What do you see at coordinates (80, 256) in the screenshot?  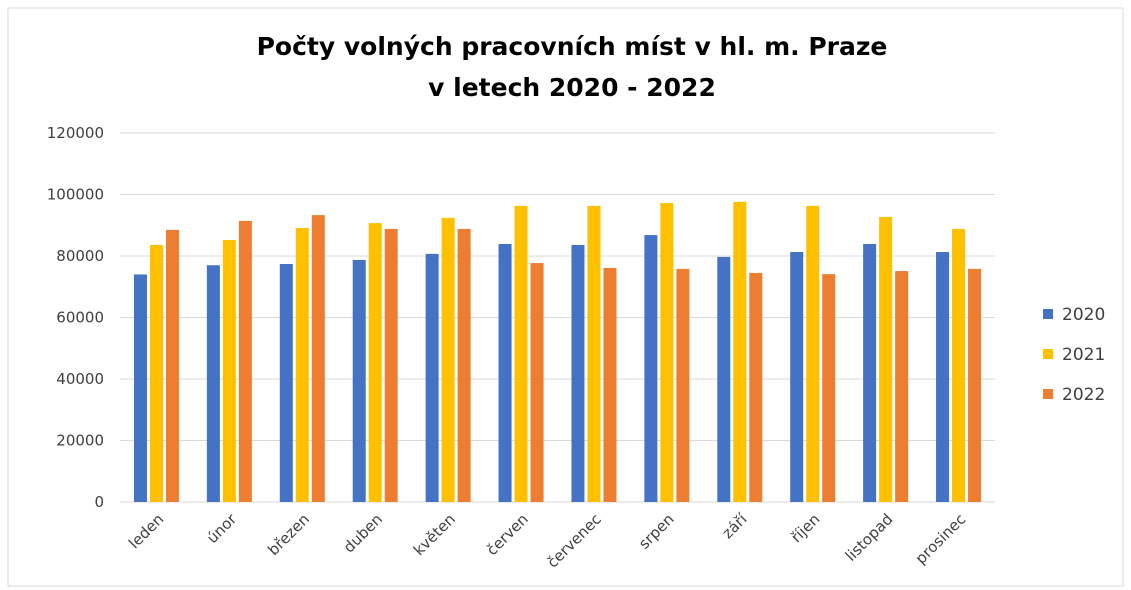 I see `y-tick-label: 80000` at bounding box center [80, 256].